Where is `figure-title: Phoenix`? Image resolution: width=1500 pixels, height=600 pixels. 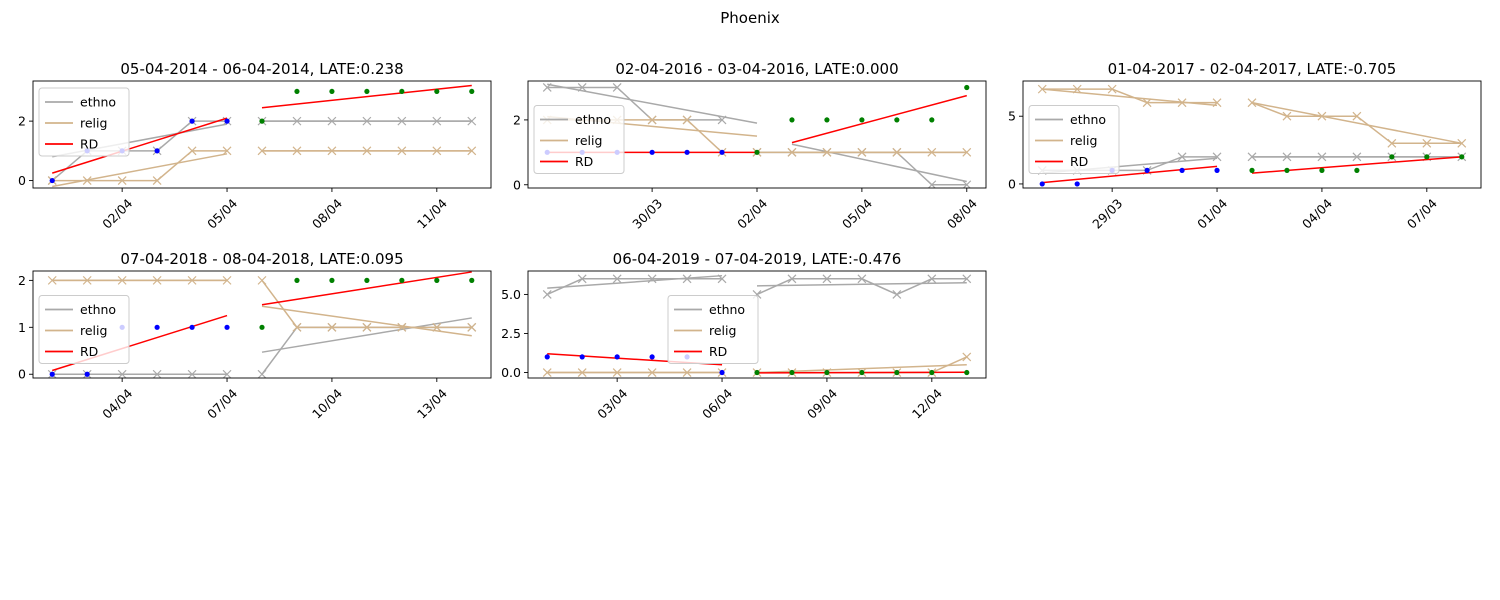
figure-title: Phoenix is located at coordinates (750, 18).